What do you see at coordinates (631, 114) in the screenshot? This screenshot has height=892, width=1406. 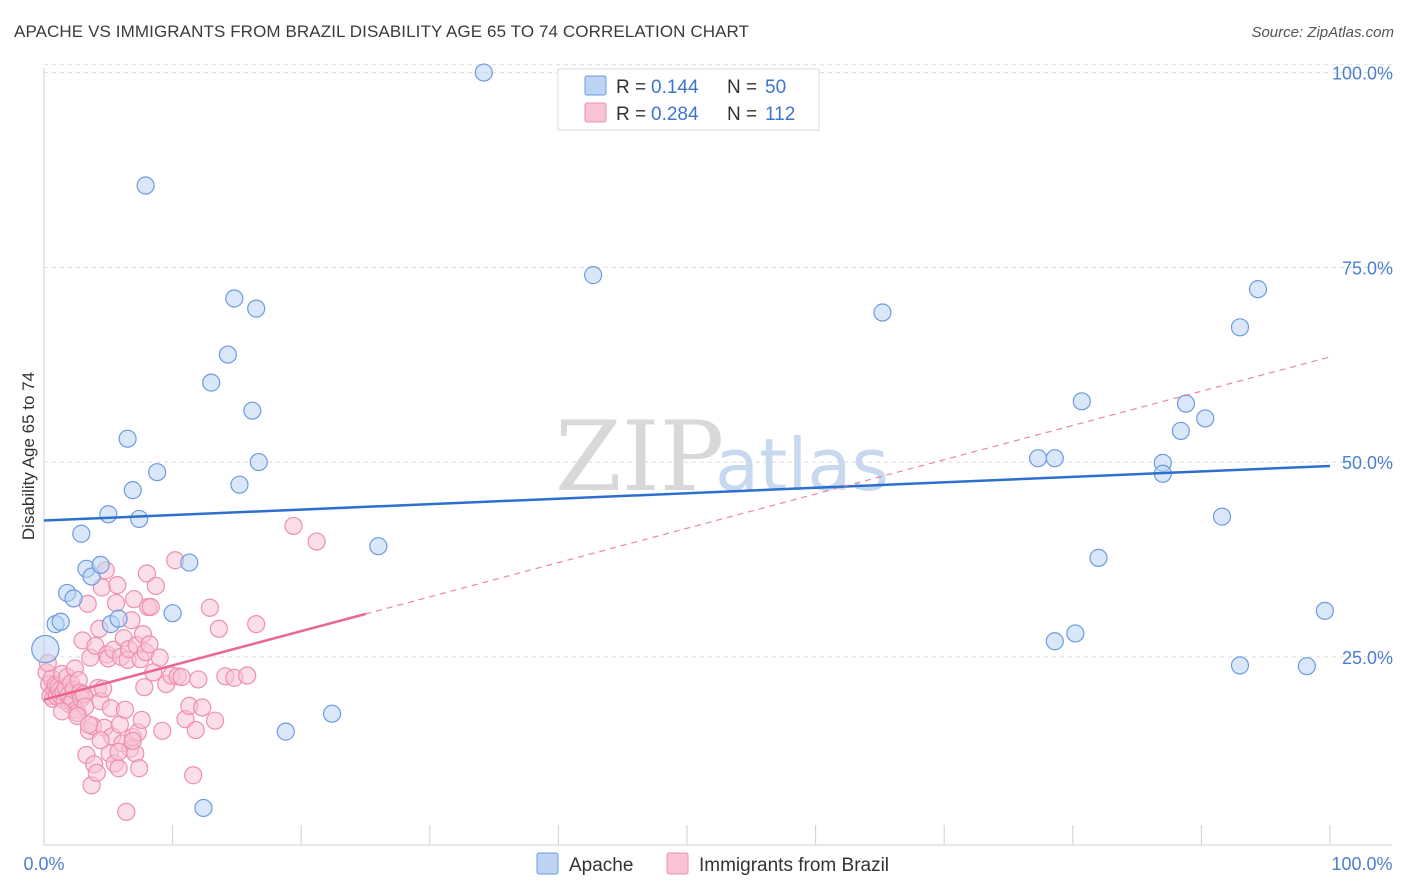 I see `legend-r-label-brazil: R =` at bounding box center [631, 114].